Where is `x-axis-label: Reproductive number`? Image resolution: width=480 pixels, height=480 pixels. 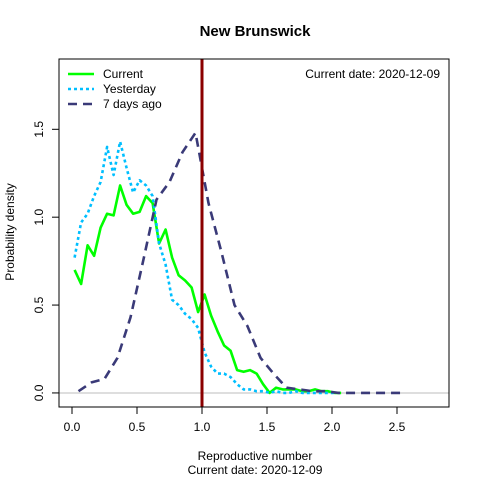
x-axis-label: Reproductive number is located at coordinates (255, 456).